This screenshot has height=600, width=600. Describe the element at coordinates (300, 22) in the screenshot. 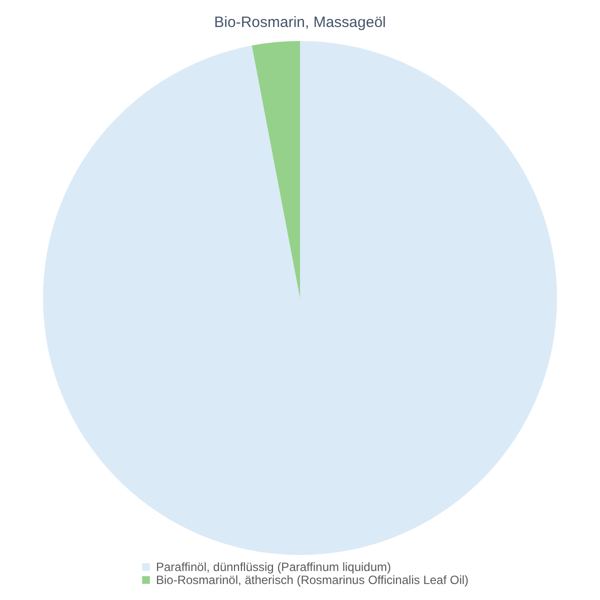

I see `chart-title: Bio-Rosmarin, Massageöl` at that location.